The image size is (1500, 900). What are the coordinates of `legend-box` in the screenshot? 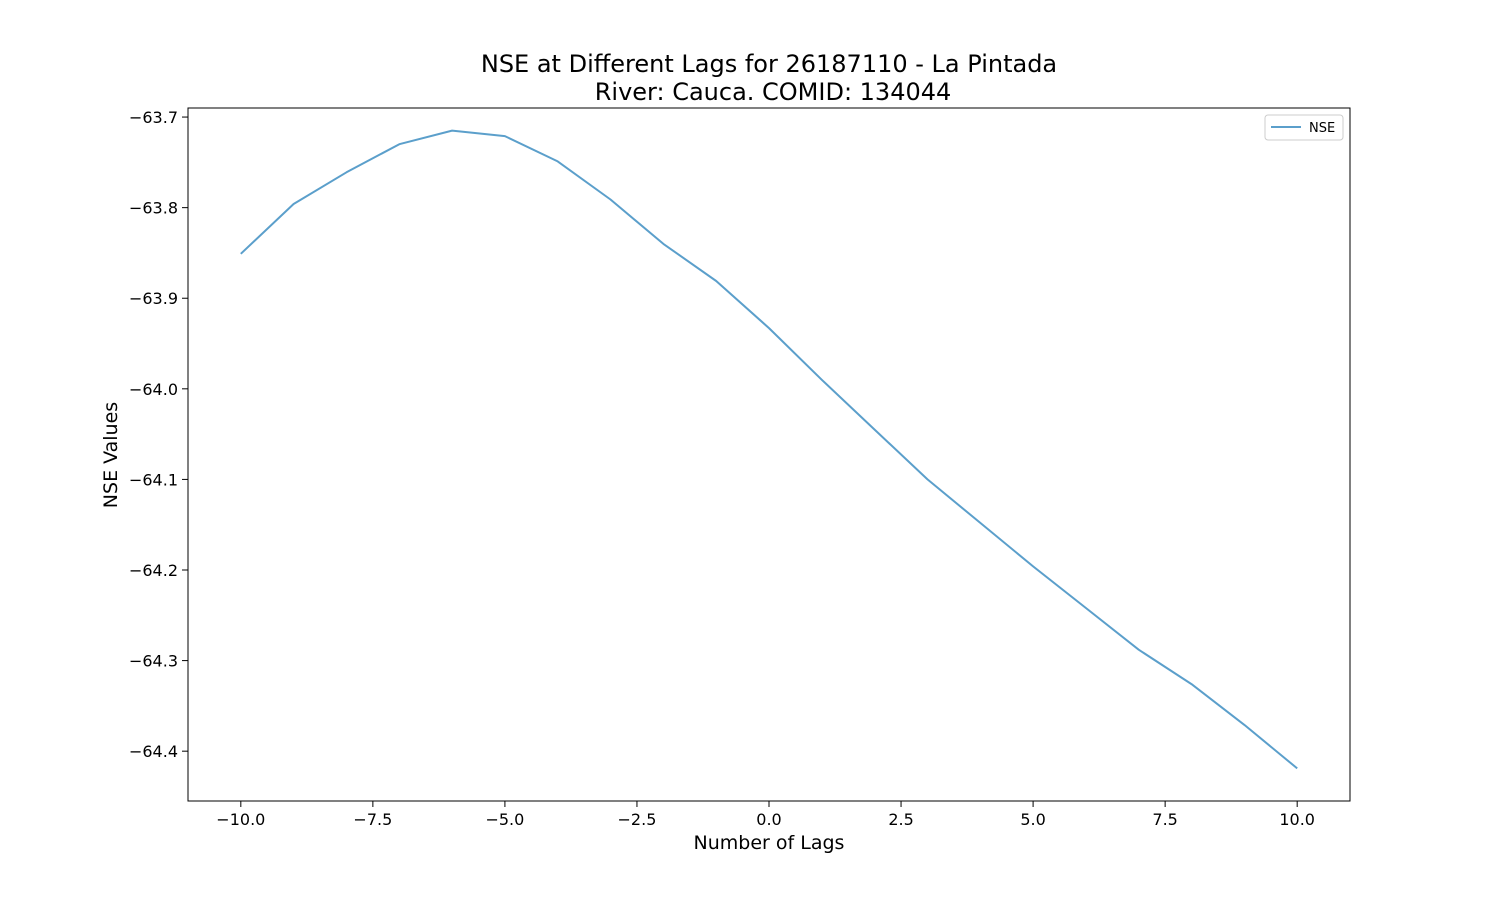 It's located at (1304, 127).